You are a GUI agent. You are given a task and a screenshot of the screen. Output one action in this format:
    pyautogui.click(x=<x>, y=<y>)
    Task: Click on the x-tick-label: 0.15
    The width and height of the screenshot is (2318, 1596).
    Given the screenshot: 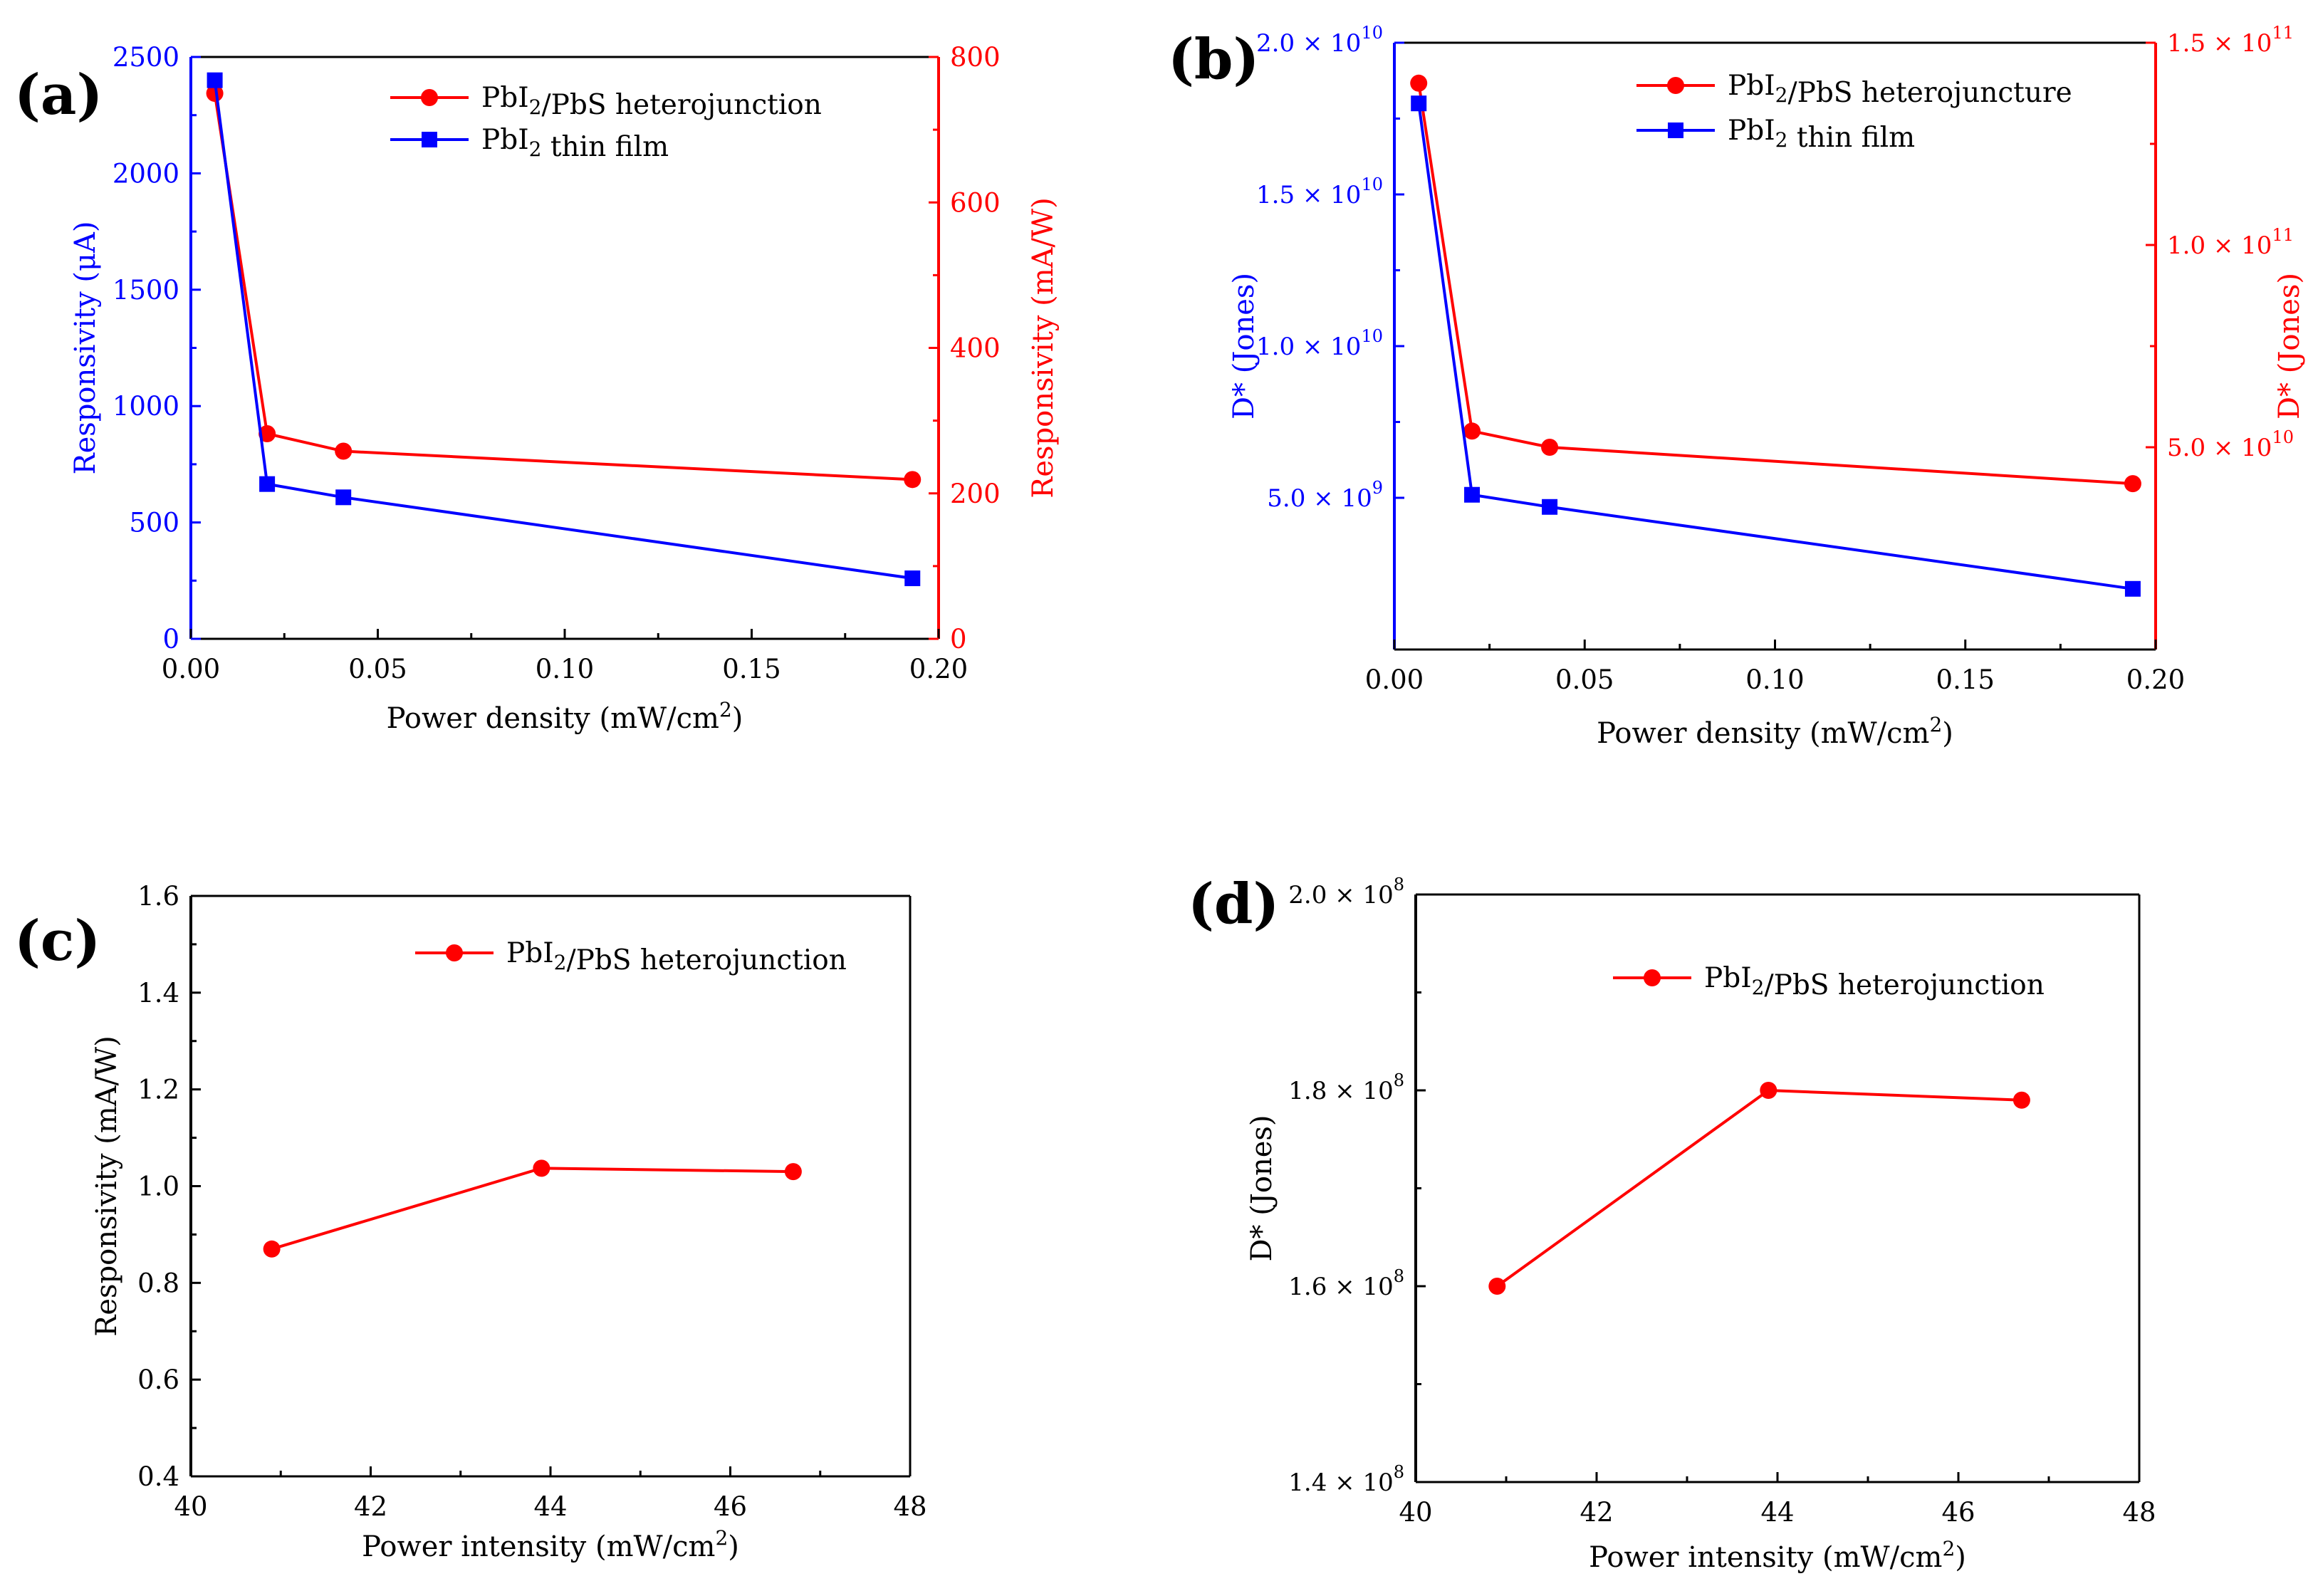 What is the action you would take?
    pyautogui.click(x=1965, y=679)
    